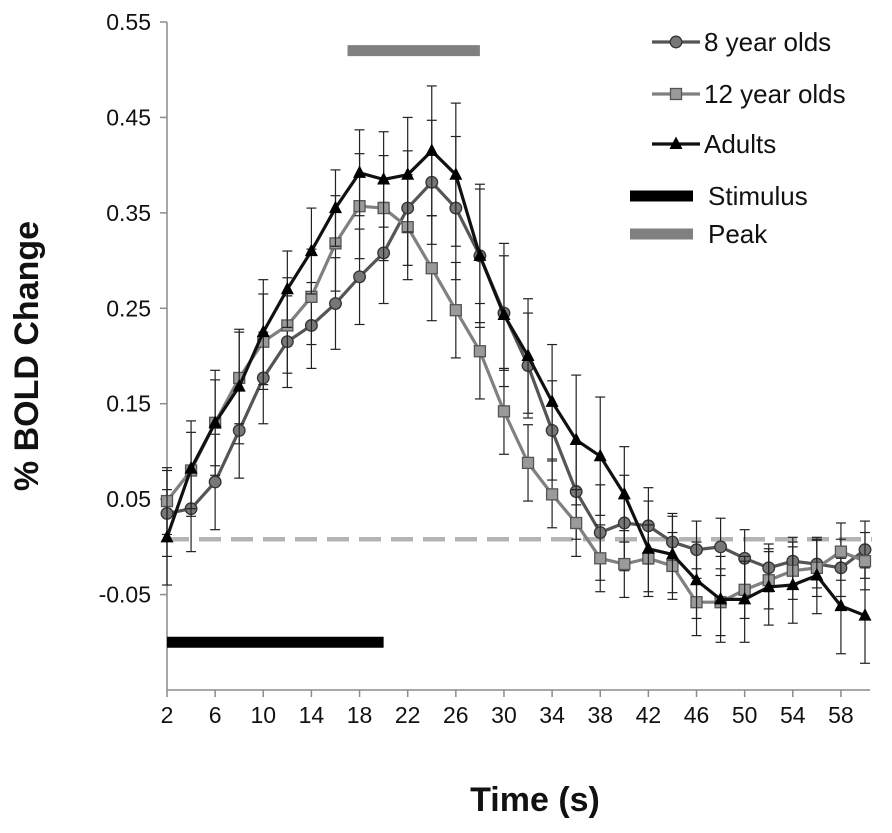 Image resolution: width=892 pixels, height=833 pixels. I want to click on x-tick-label: 10, so click(263, 715).